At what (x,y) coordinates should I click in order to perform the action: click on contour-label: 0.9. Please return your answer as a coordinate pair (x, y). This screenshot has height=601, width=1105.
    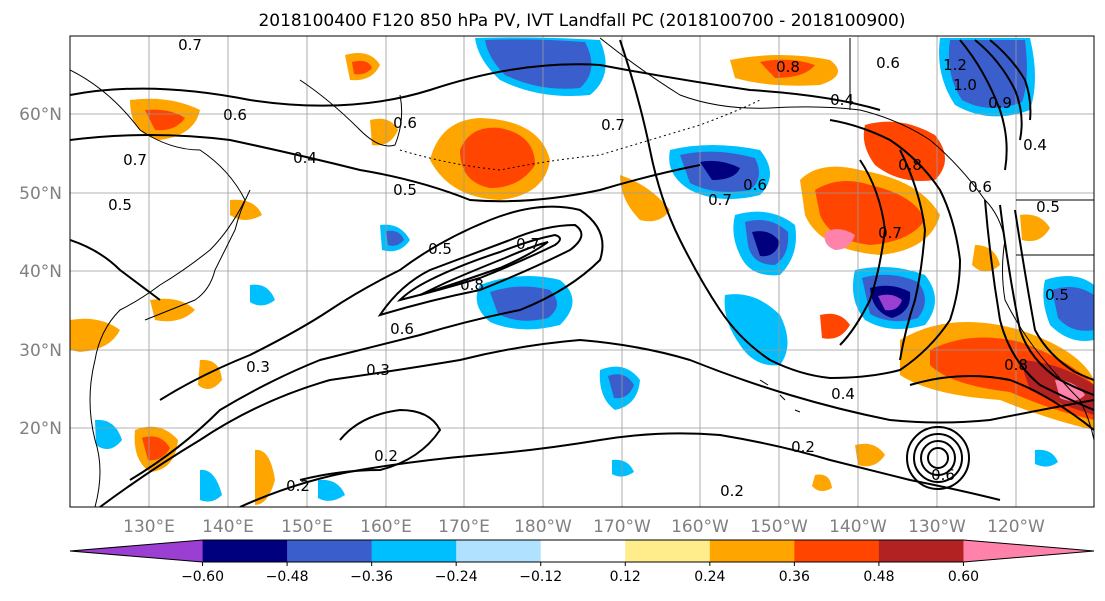
    Looking at the image, I should click on (1000, 103).